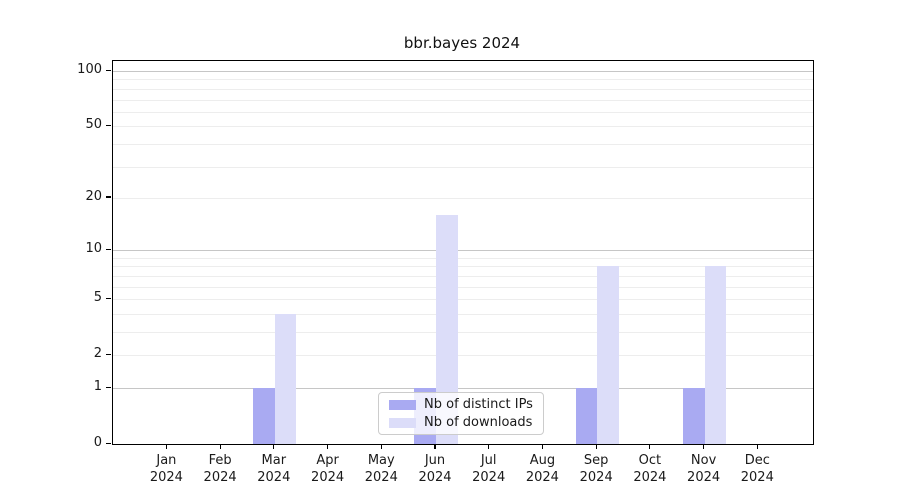 The height and width of the screenshot is (500, 900). What do you see at coordinates (93, 125) in the screenshot?
I see `ytick-label-50: 50` at bounding box center [93, 125].